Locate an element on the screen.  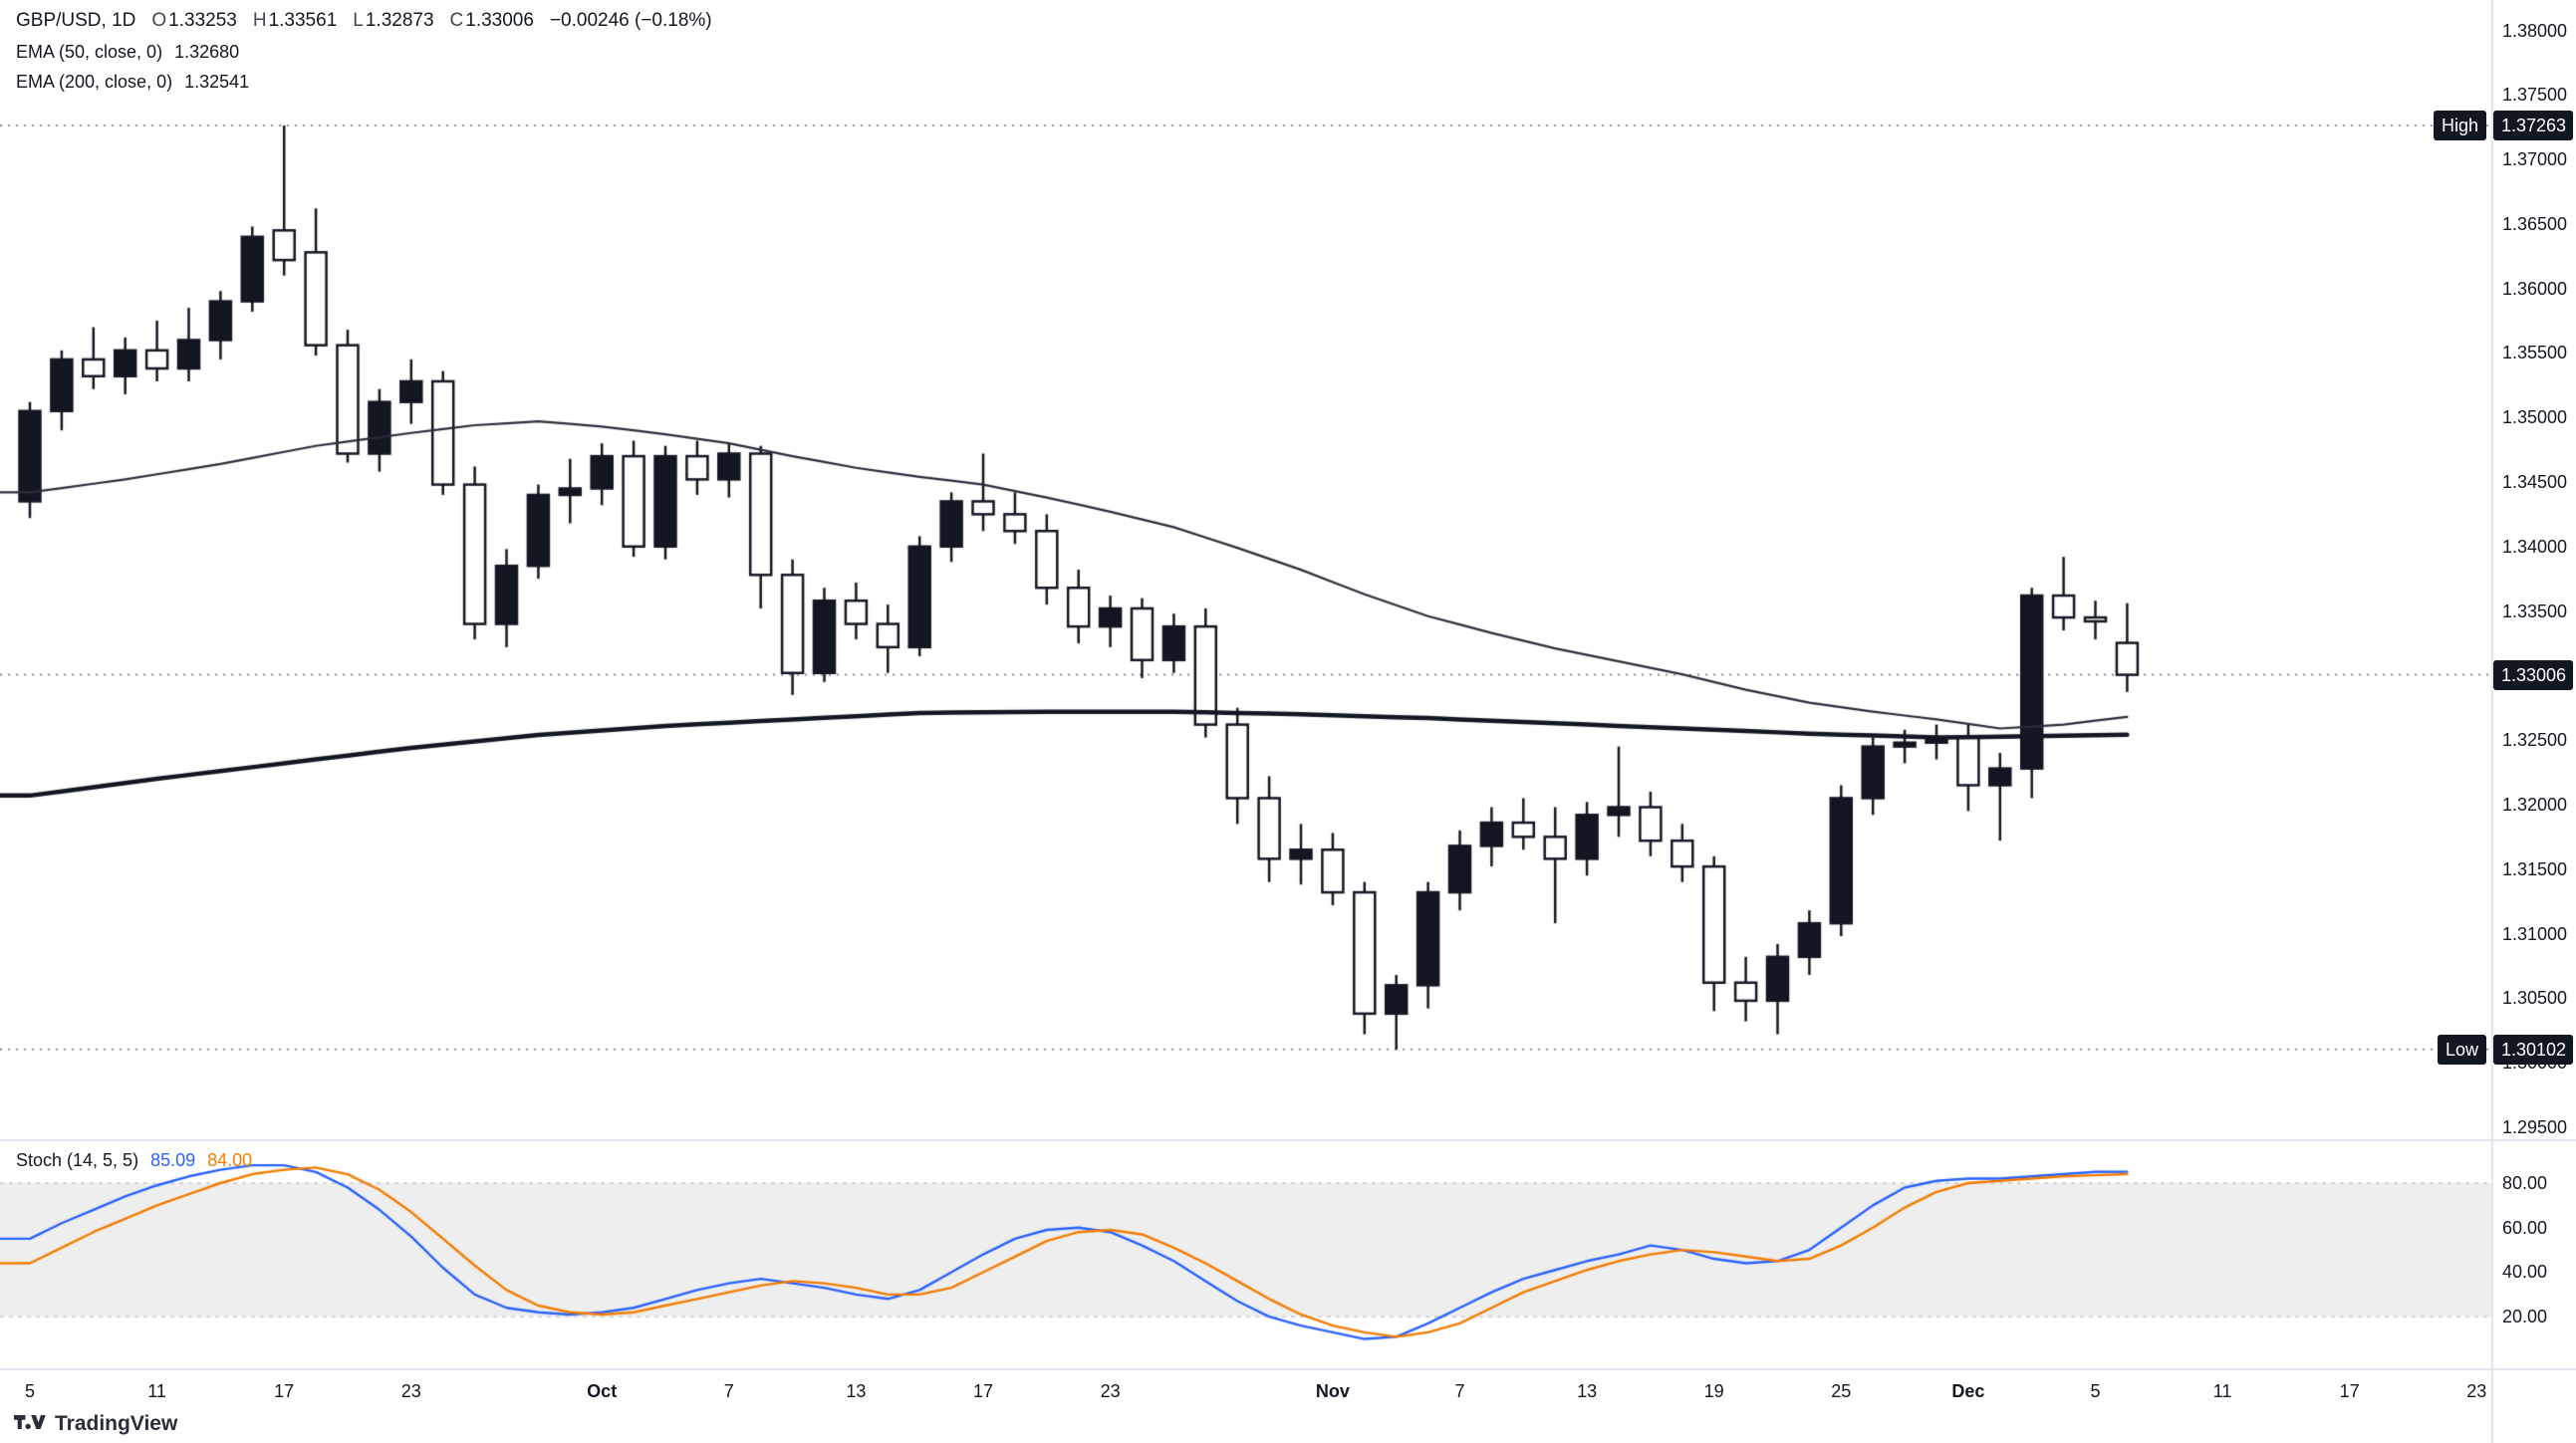
ema50-legend: EMA (50, close, 0) 1.32680 is located at coordinates (127, 52).